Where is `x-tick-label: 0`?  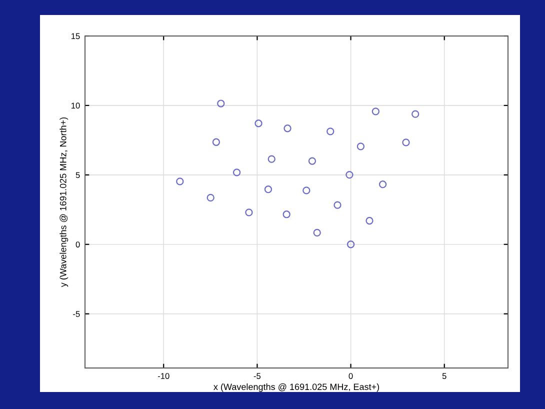 x-tick-label: 0 is located at coordinates (350, 376).